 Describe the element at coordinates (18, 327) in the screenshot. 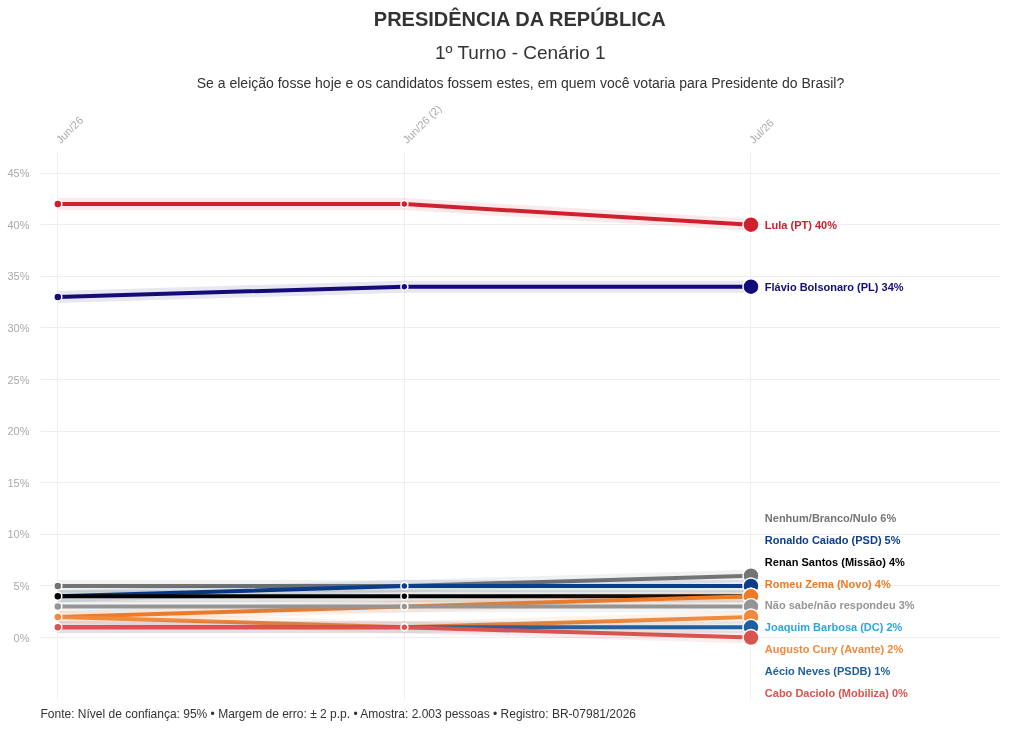

I see `y-tick-label: 30%` at that location.